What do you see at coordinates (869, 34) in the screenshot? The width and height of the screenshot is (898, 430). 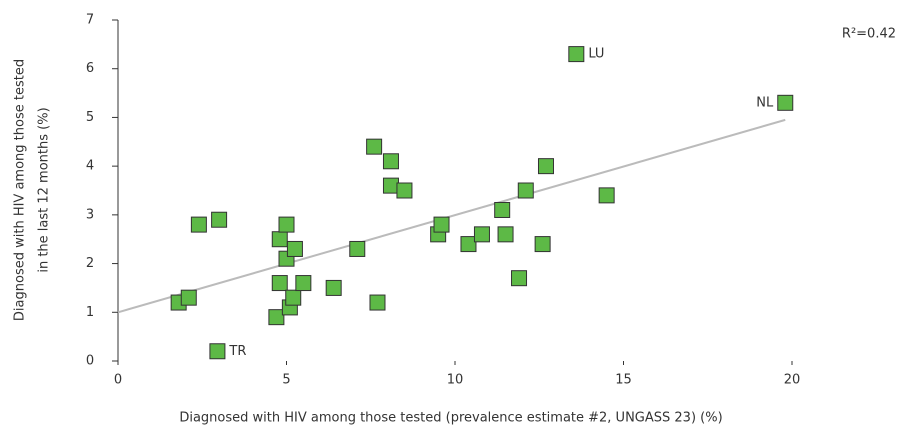 I see `r-squared: R²=0.42` at bounding box center [869, 34].